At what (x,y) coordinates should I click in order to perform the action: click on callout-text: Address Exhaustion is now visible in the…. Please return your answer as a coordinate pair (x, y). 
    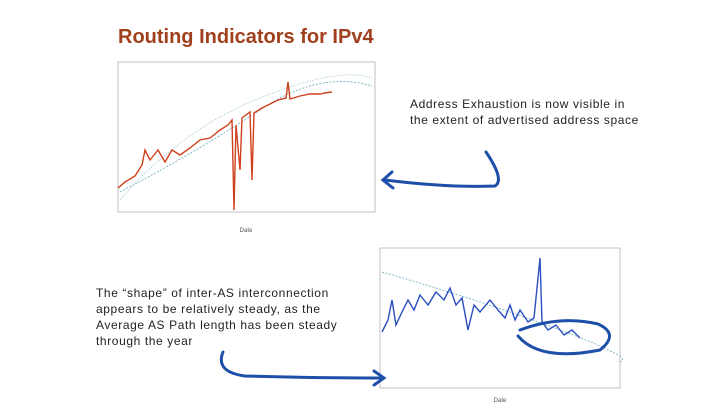
    Looking at the image, I should click on (524, 112).